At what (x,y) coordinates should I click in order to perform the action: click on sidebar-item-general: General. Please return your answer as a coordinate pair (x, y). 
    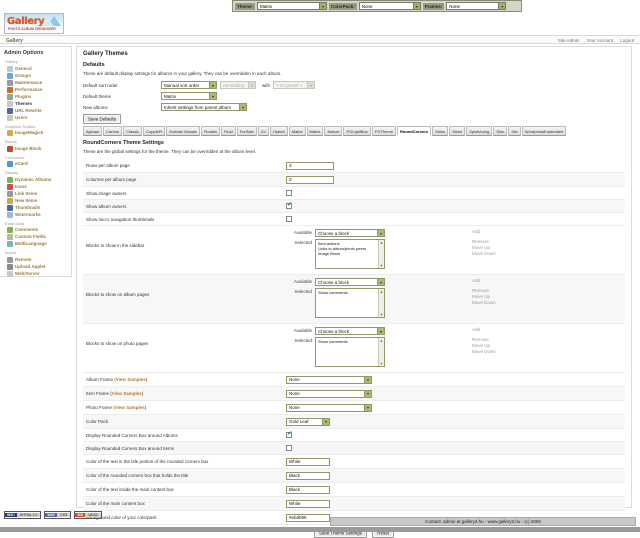
    Looking at the image, I should click on (36, 68).